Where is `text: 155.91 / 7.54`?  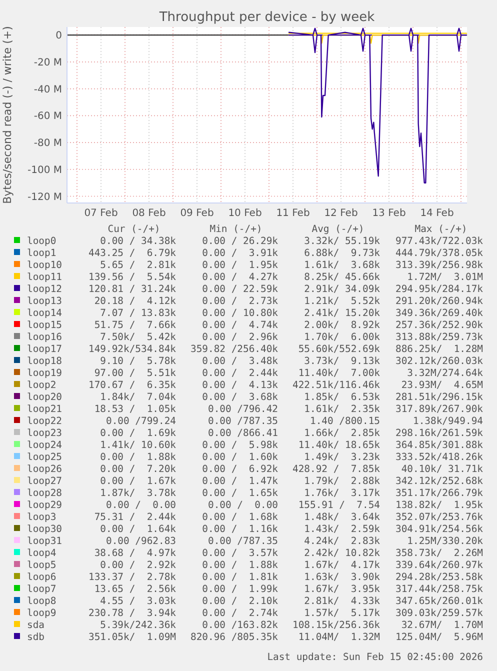 text: 155.91 / 7.54 is located at coordinates (339, 505).